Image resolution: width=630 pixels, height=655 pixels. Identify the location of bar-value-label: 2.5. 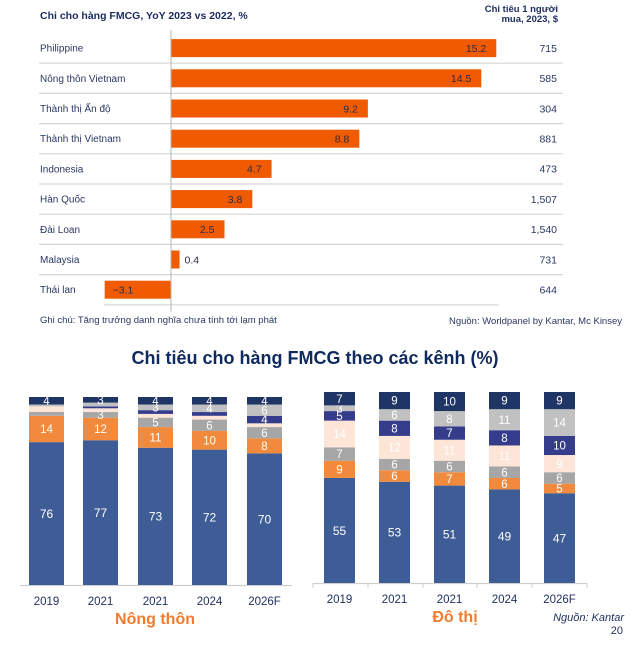
(207, 230).